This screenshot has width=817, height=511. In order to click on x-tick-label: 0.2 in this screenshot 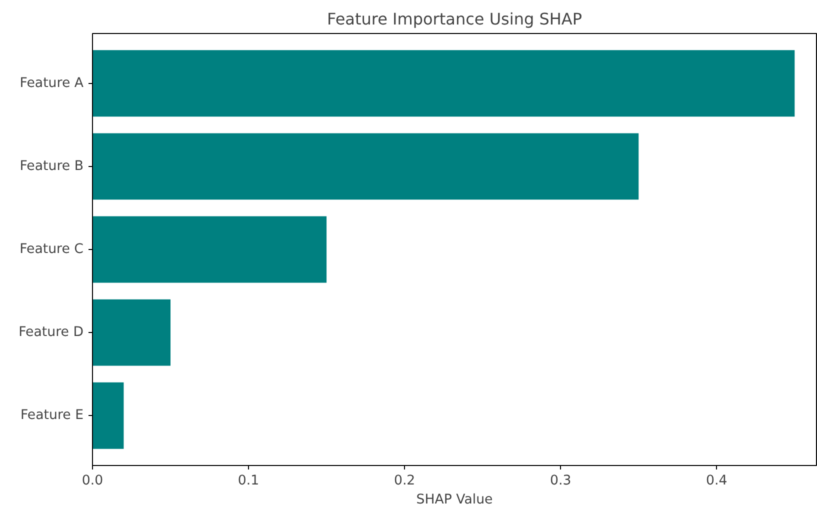, I will do `click(405, 481)`.